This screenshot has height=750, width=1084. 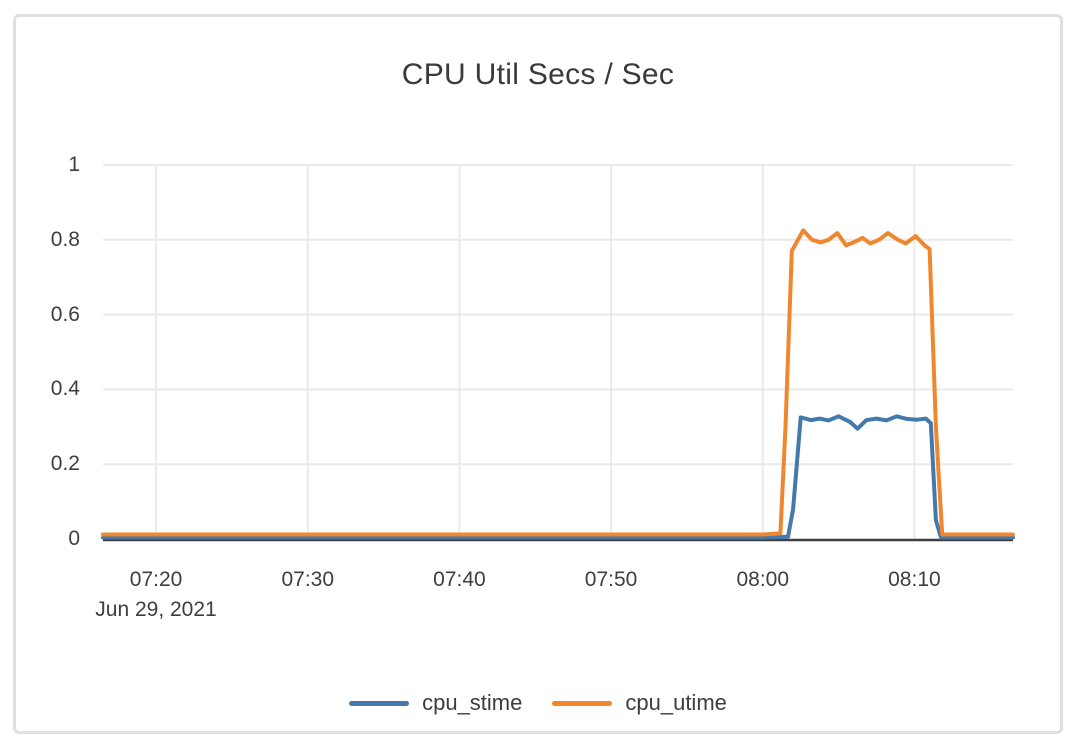 I want to click on x-tick-label: 08:10, so click(x=914, y=579).